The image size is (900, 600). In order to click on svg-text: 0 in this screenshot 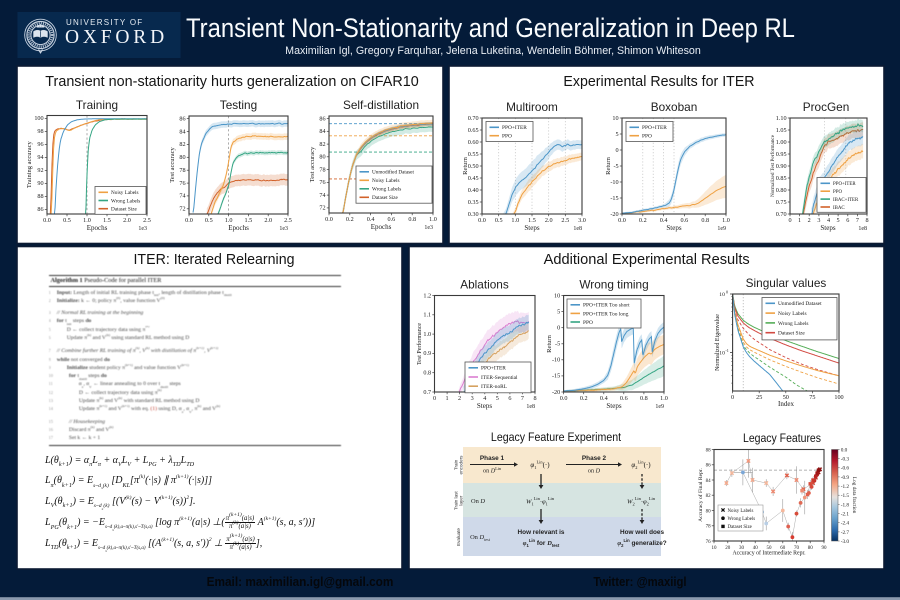, I will do `click(434, 398)`.